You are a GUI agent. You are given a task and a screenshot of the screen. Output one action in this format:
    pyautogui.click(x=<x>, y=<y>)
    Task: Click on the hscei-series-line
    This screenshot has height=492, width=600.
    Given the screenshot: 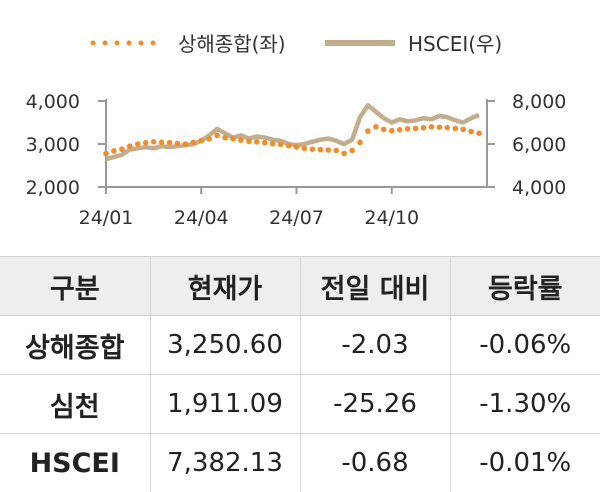 What is the action you would take?
    pyautogui.click(x=292, y=132)
    